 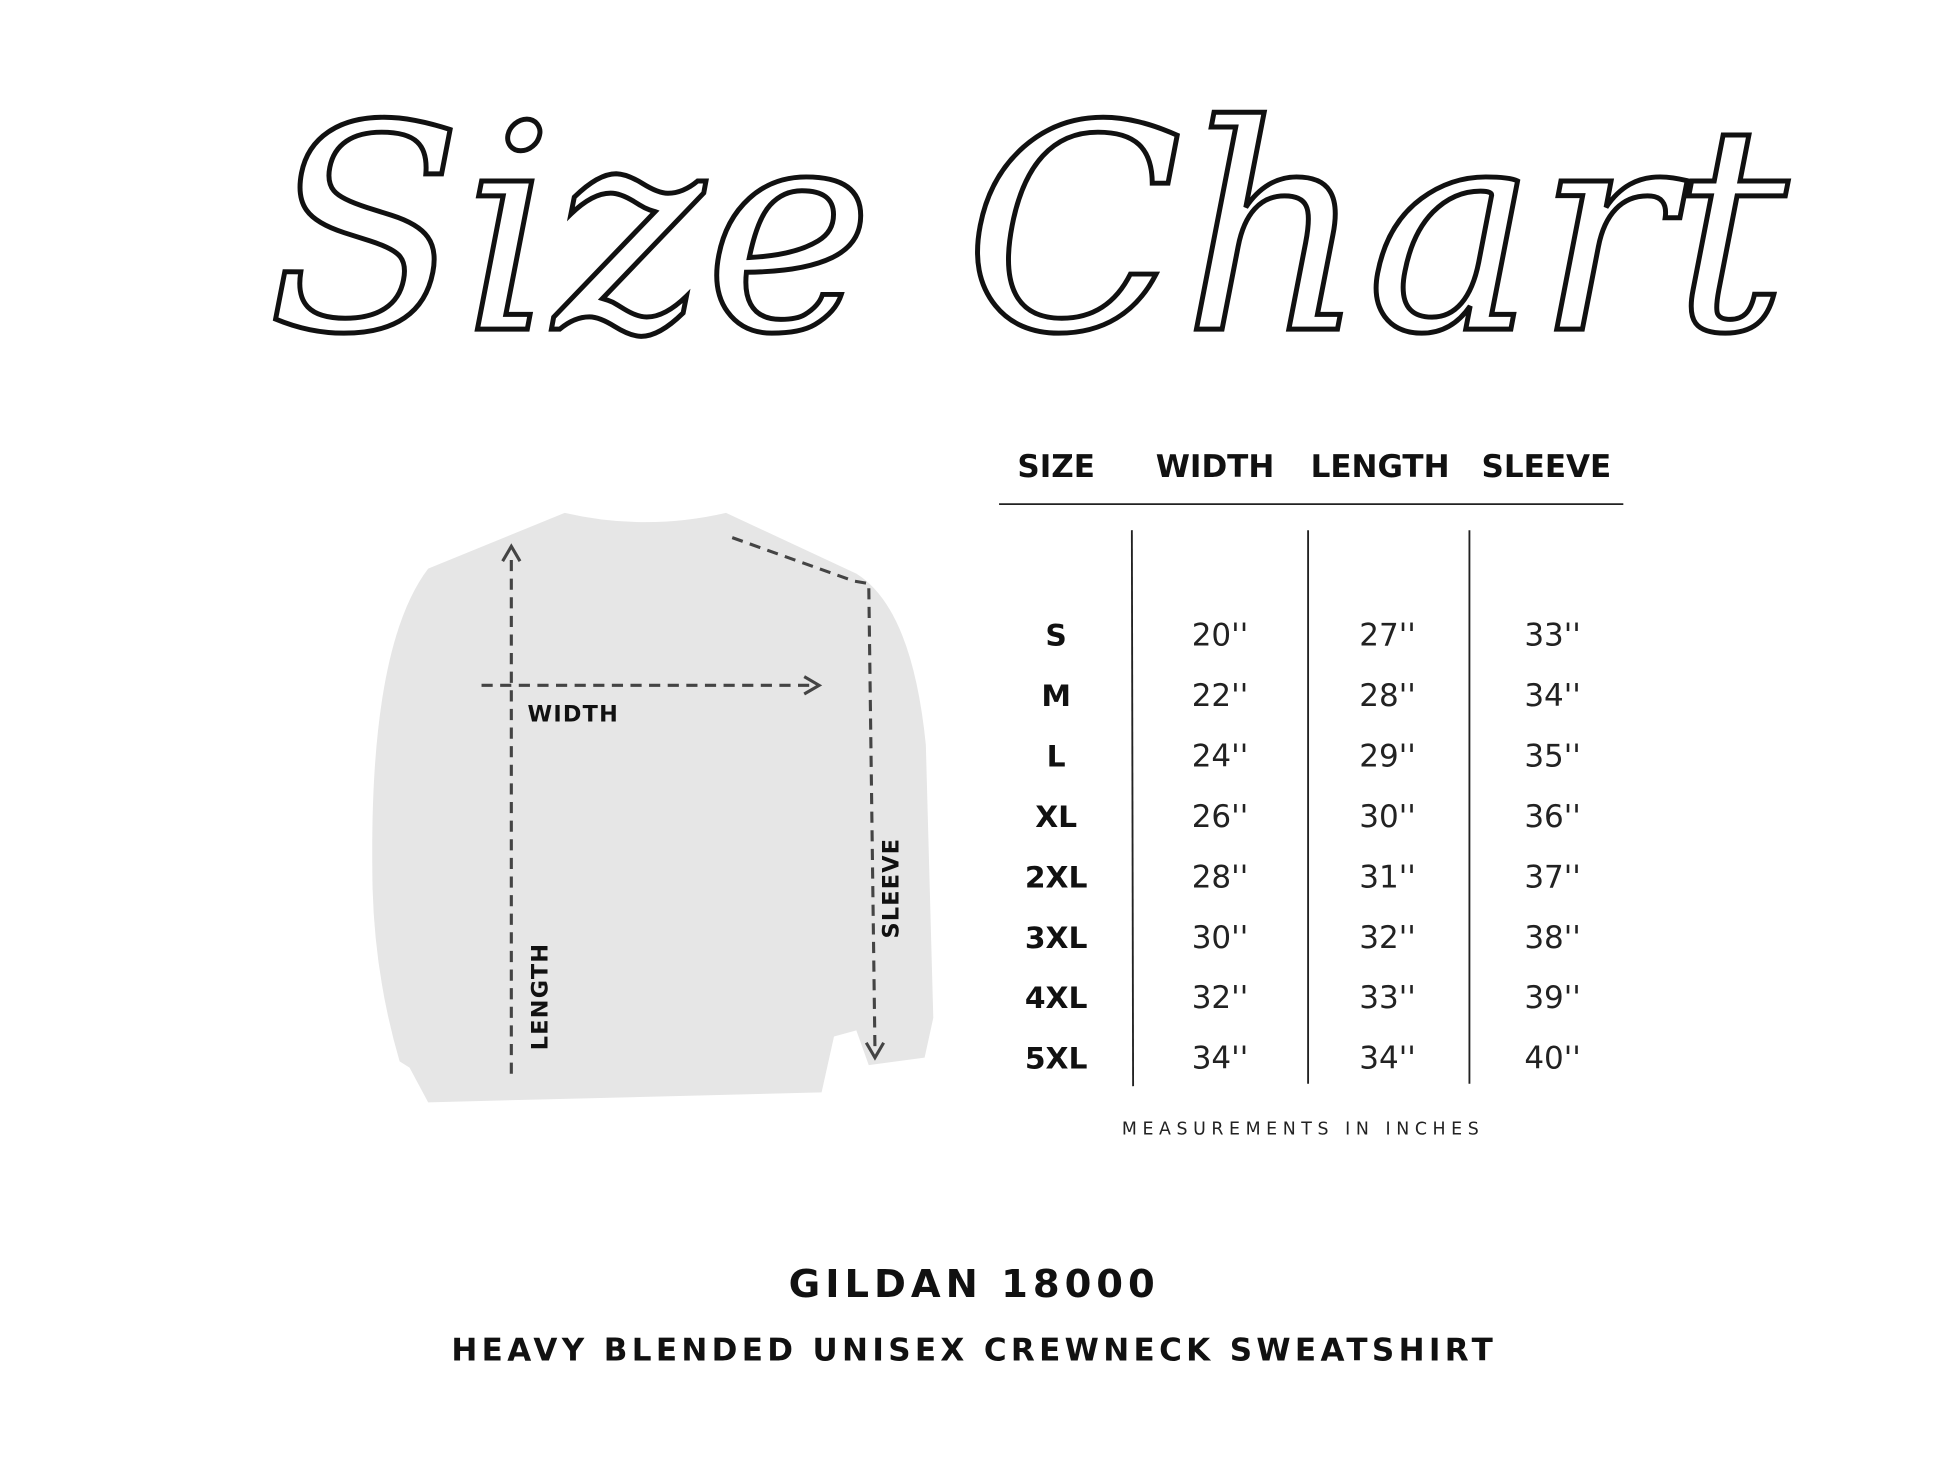 I want to click on cell-width: 30'', so click(x=1220, y=938).